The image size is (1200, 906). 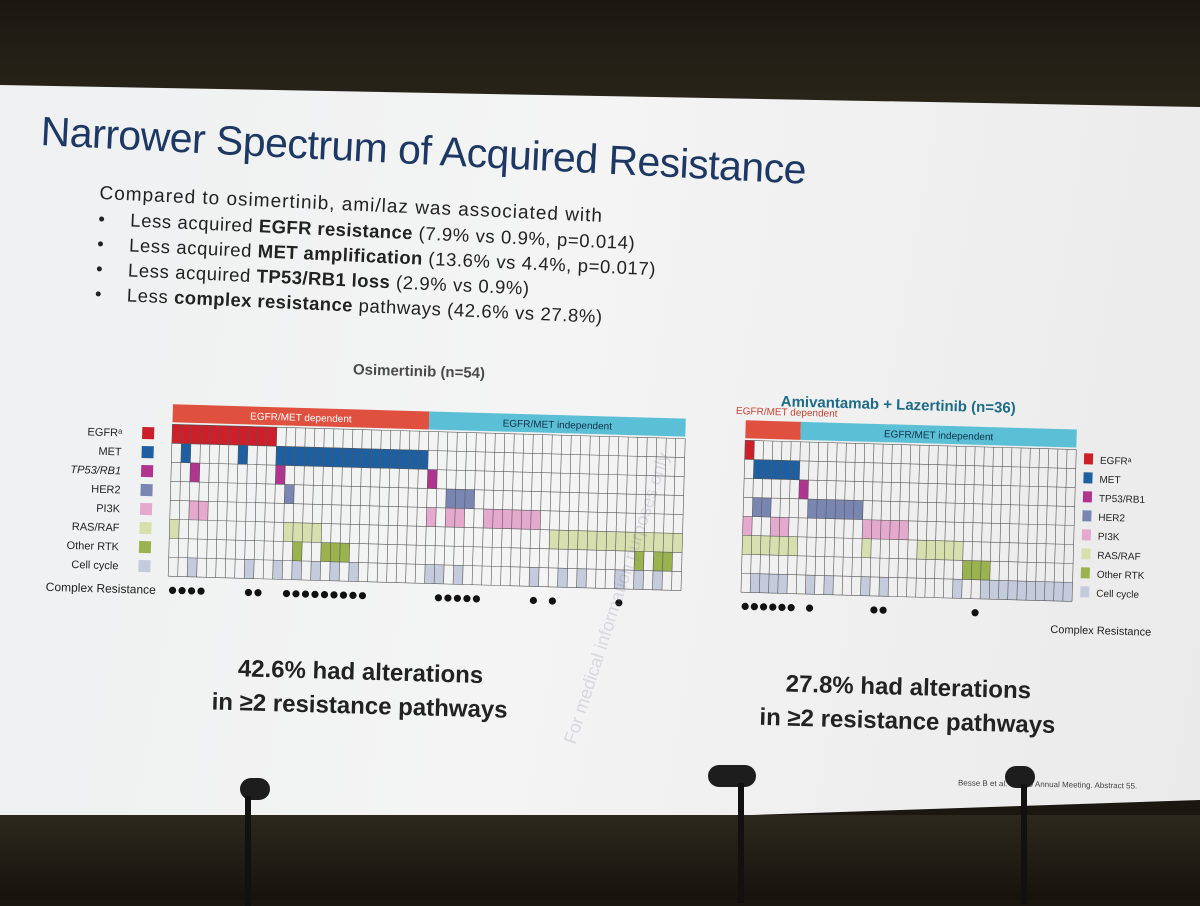 What do you see at coordinates (557, 424) in the screenshot?
I see `group-bar` at bounding box center [557, 424].